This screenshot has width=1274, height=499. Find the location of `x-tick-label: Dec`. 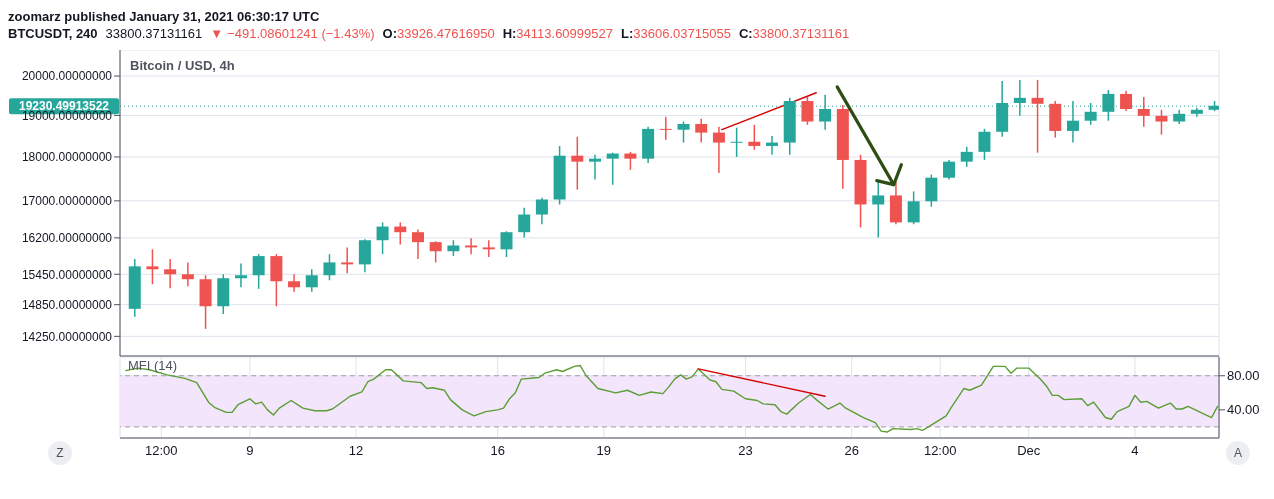

x-tick-label: Dec is located at coordinates (1029, 451).